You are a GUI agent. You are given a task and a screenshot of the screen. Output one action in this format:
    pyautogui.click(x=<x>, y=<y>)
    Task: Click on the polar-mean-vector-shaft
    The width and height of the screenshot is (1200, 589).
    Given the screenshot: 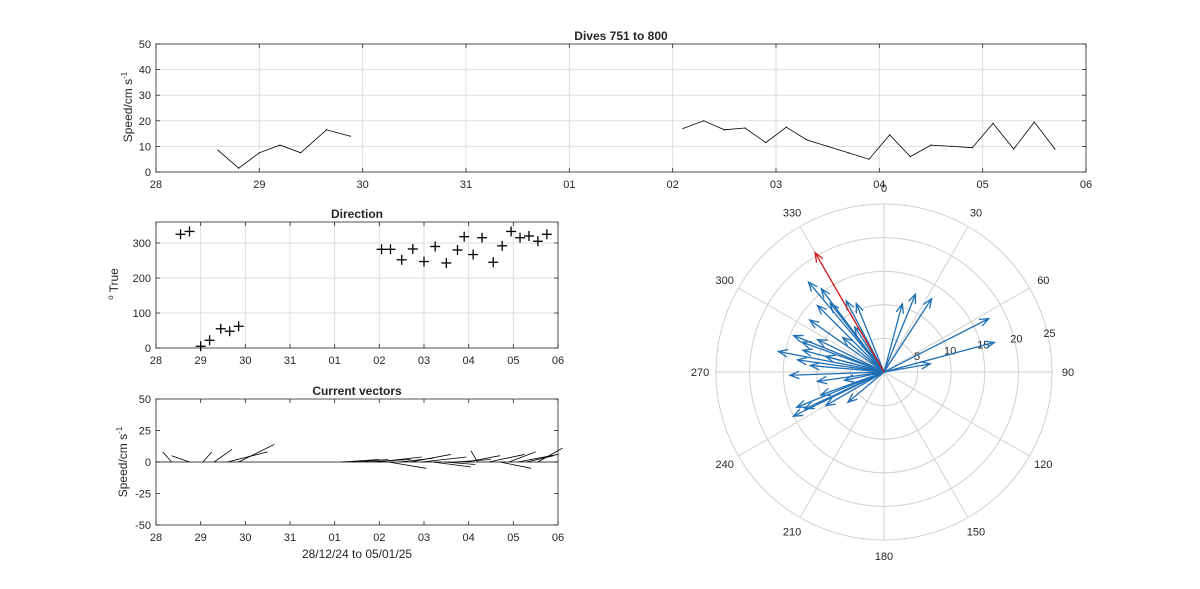 What is the action you would take?
    pyautogui.click(x=849, y=312)
    